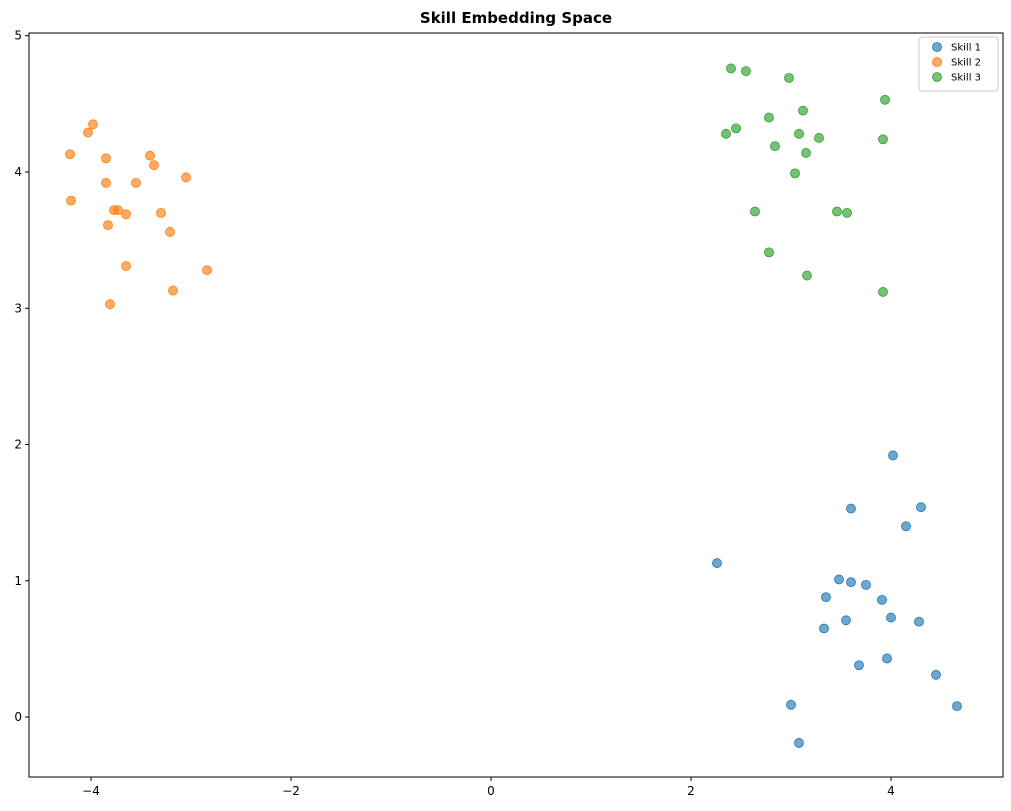  What do you see at coordinates (18, 581) in the screenshot?
I see `y-tick-label: 1` at bounding box center [18, 581].